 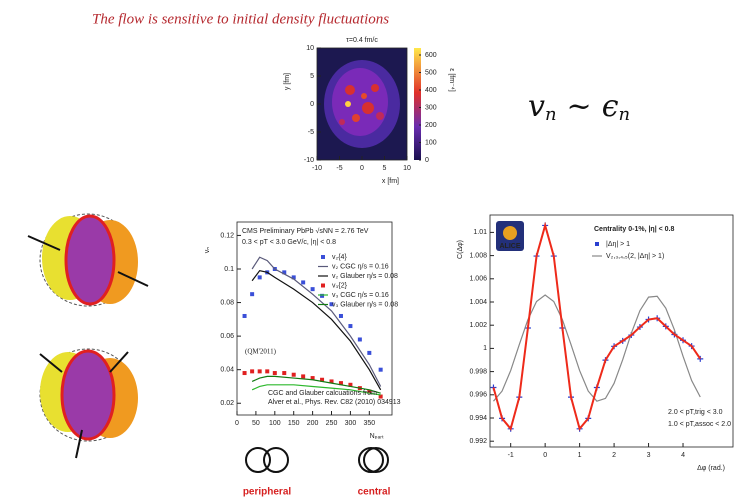 What do you see at coordinates (614, 455) in the screenshot?
I see `x-tick-label: 2` at bounding box center [614, 455].